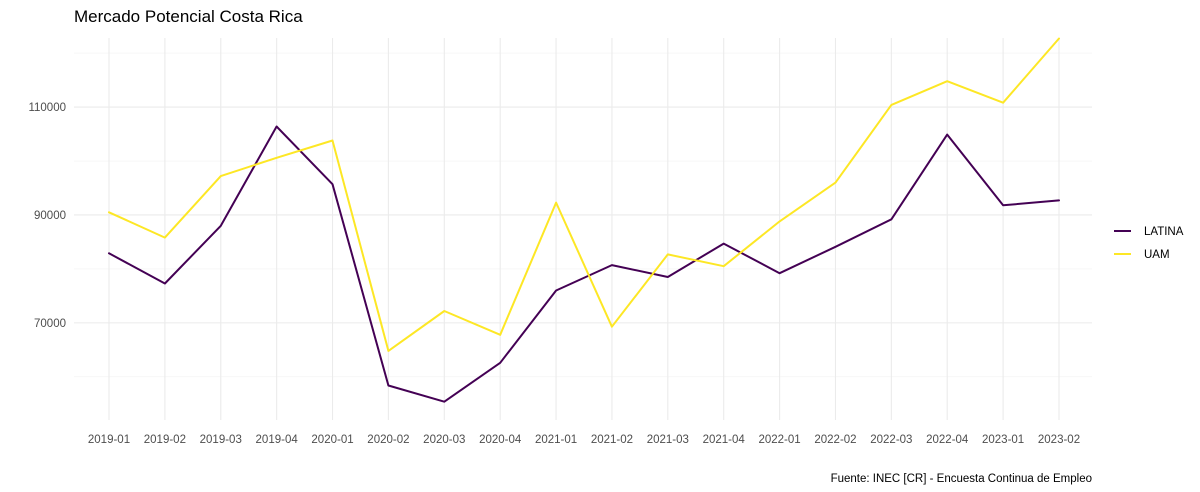  What do you see at coordinates (668, 440) in the screenshot?
I see `x-tick-label: 2021-03` at bounding box center [668, 440].